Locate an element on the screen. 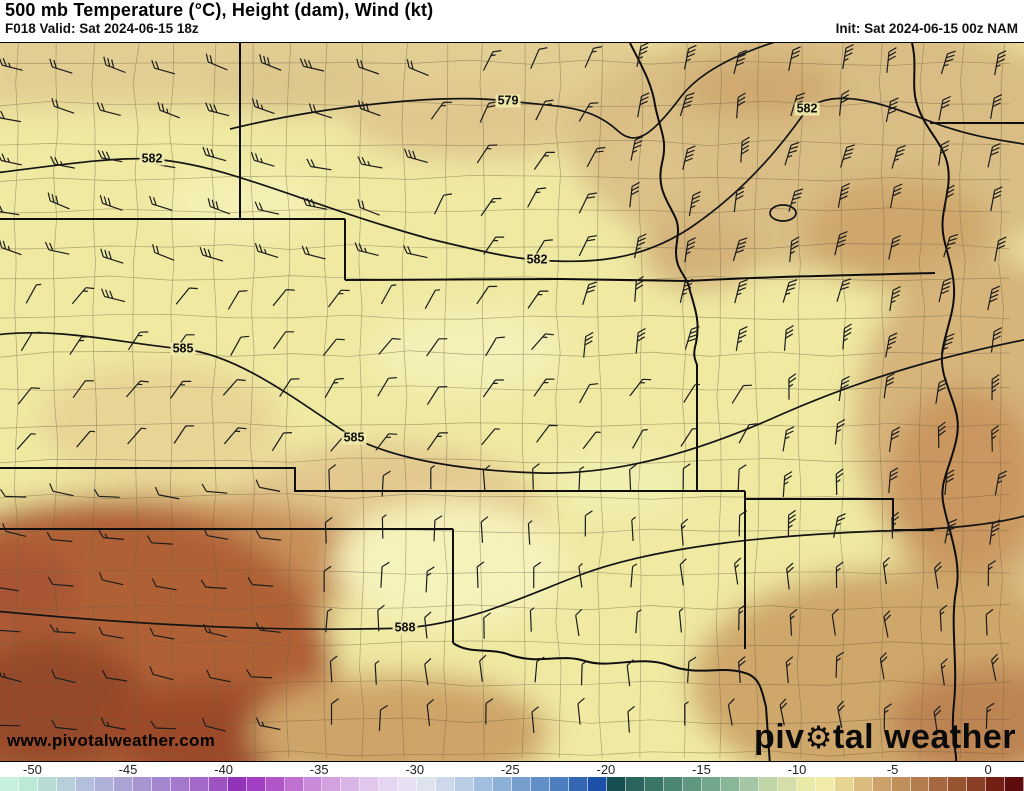  init-time-label: Init: Sat 2024-06-15 00z NAM is located at coordinates (926, 28).